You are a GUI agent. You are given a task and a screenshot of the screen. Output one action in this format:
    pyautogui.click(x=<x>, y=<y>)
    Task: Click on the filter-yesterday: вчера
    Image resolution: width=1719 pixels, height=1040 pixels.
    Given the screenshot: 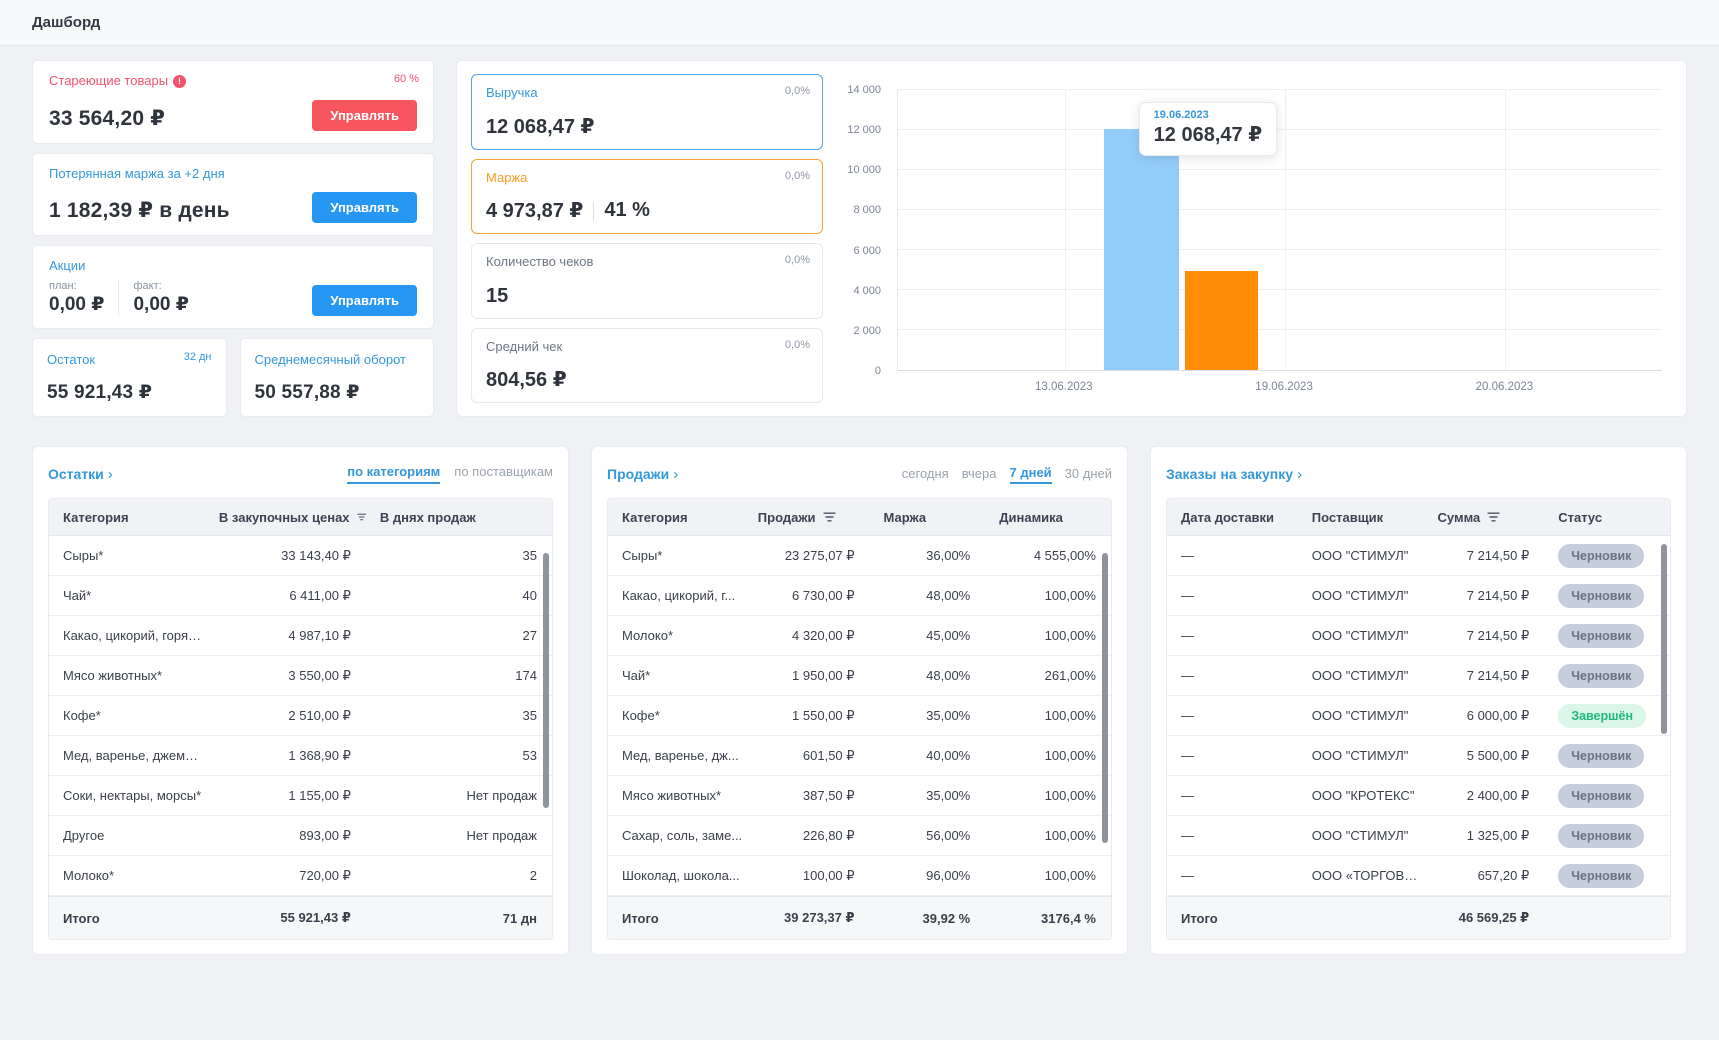 What is the action you would take?
    pyautogui.click(x=979, y=473)
    